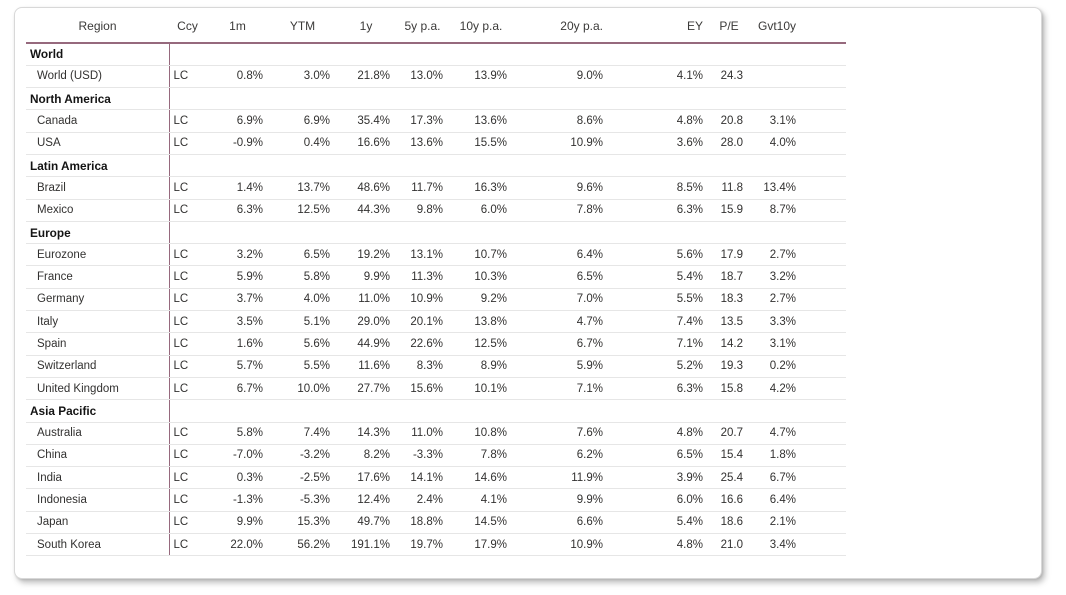 Image resolution: width=1066 pixels, height=595 pixels. What do you see at coordinates (561, 322) in the screenshot?
I see `cell-20y-pa: 4.7%` at bounding box center [561, 322].